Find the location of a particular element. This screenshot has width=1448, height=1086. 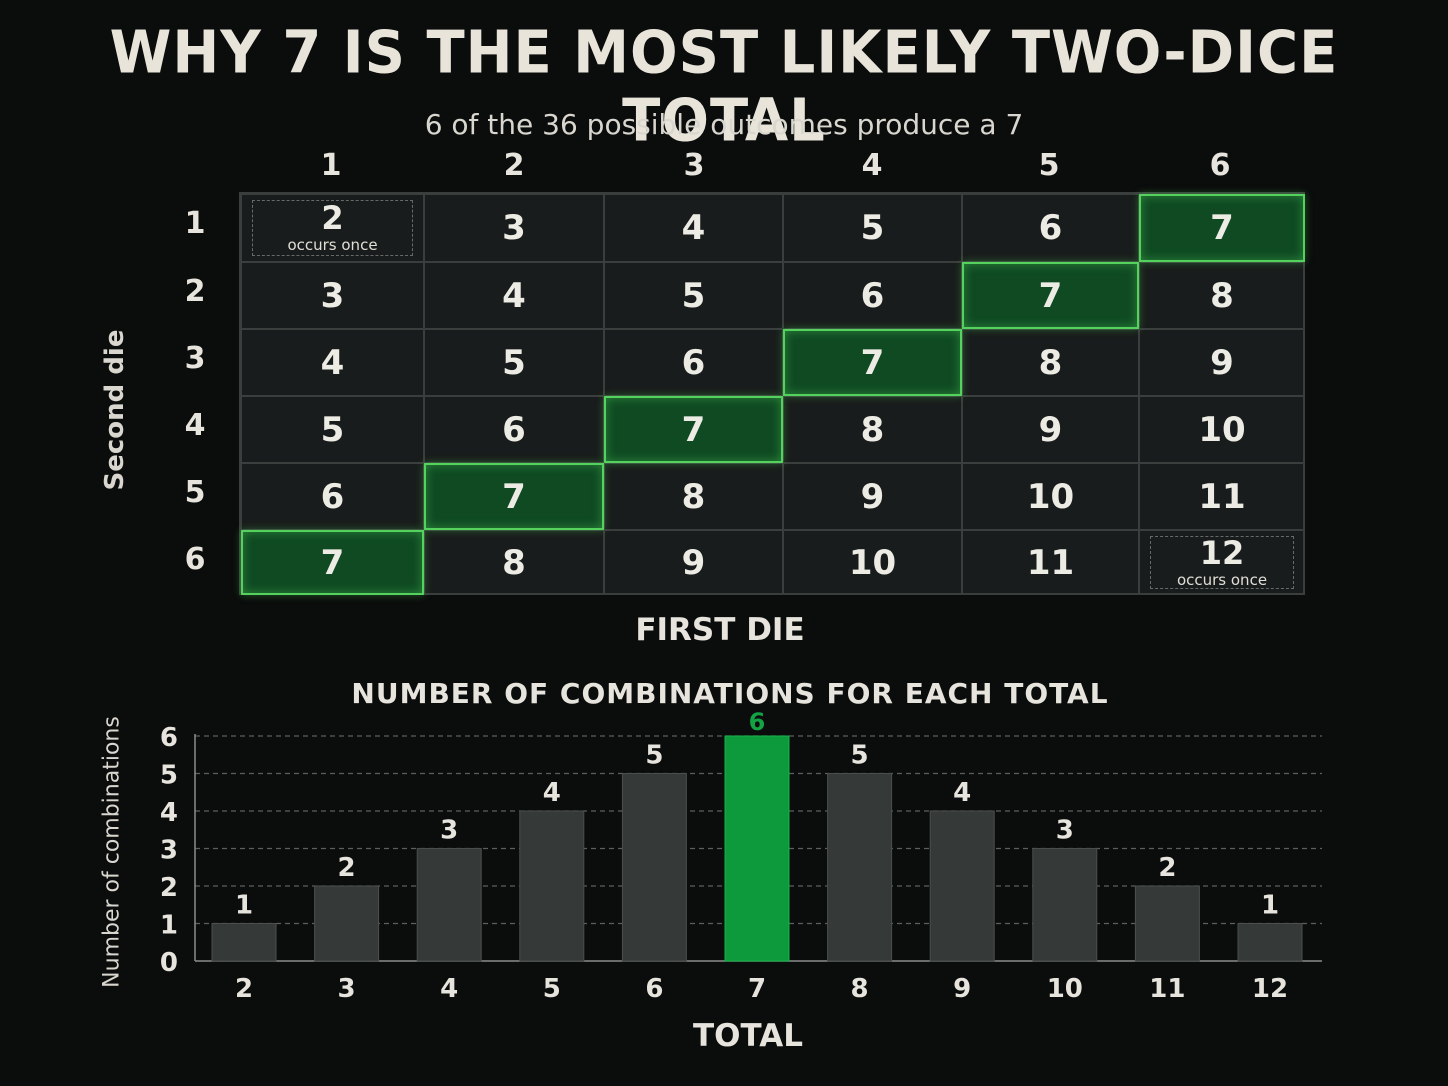

x-tick-label: 10 is located at coordinates (1065, 989).